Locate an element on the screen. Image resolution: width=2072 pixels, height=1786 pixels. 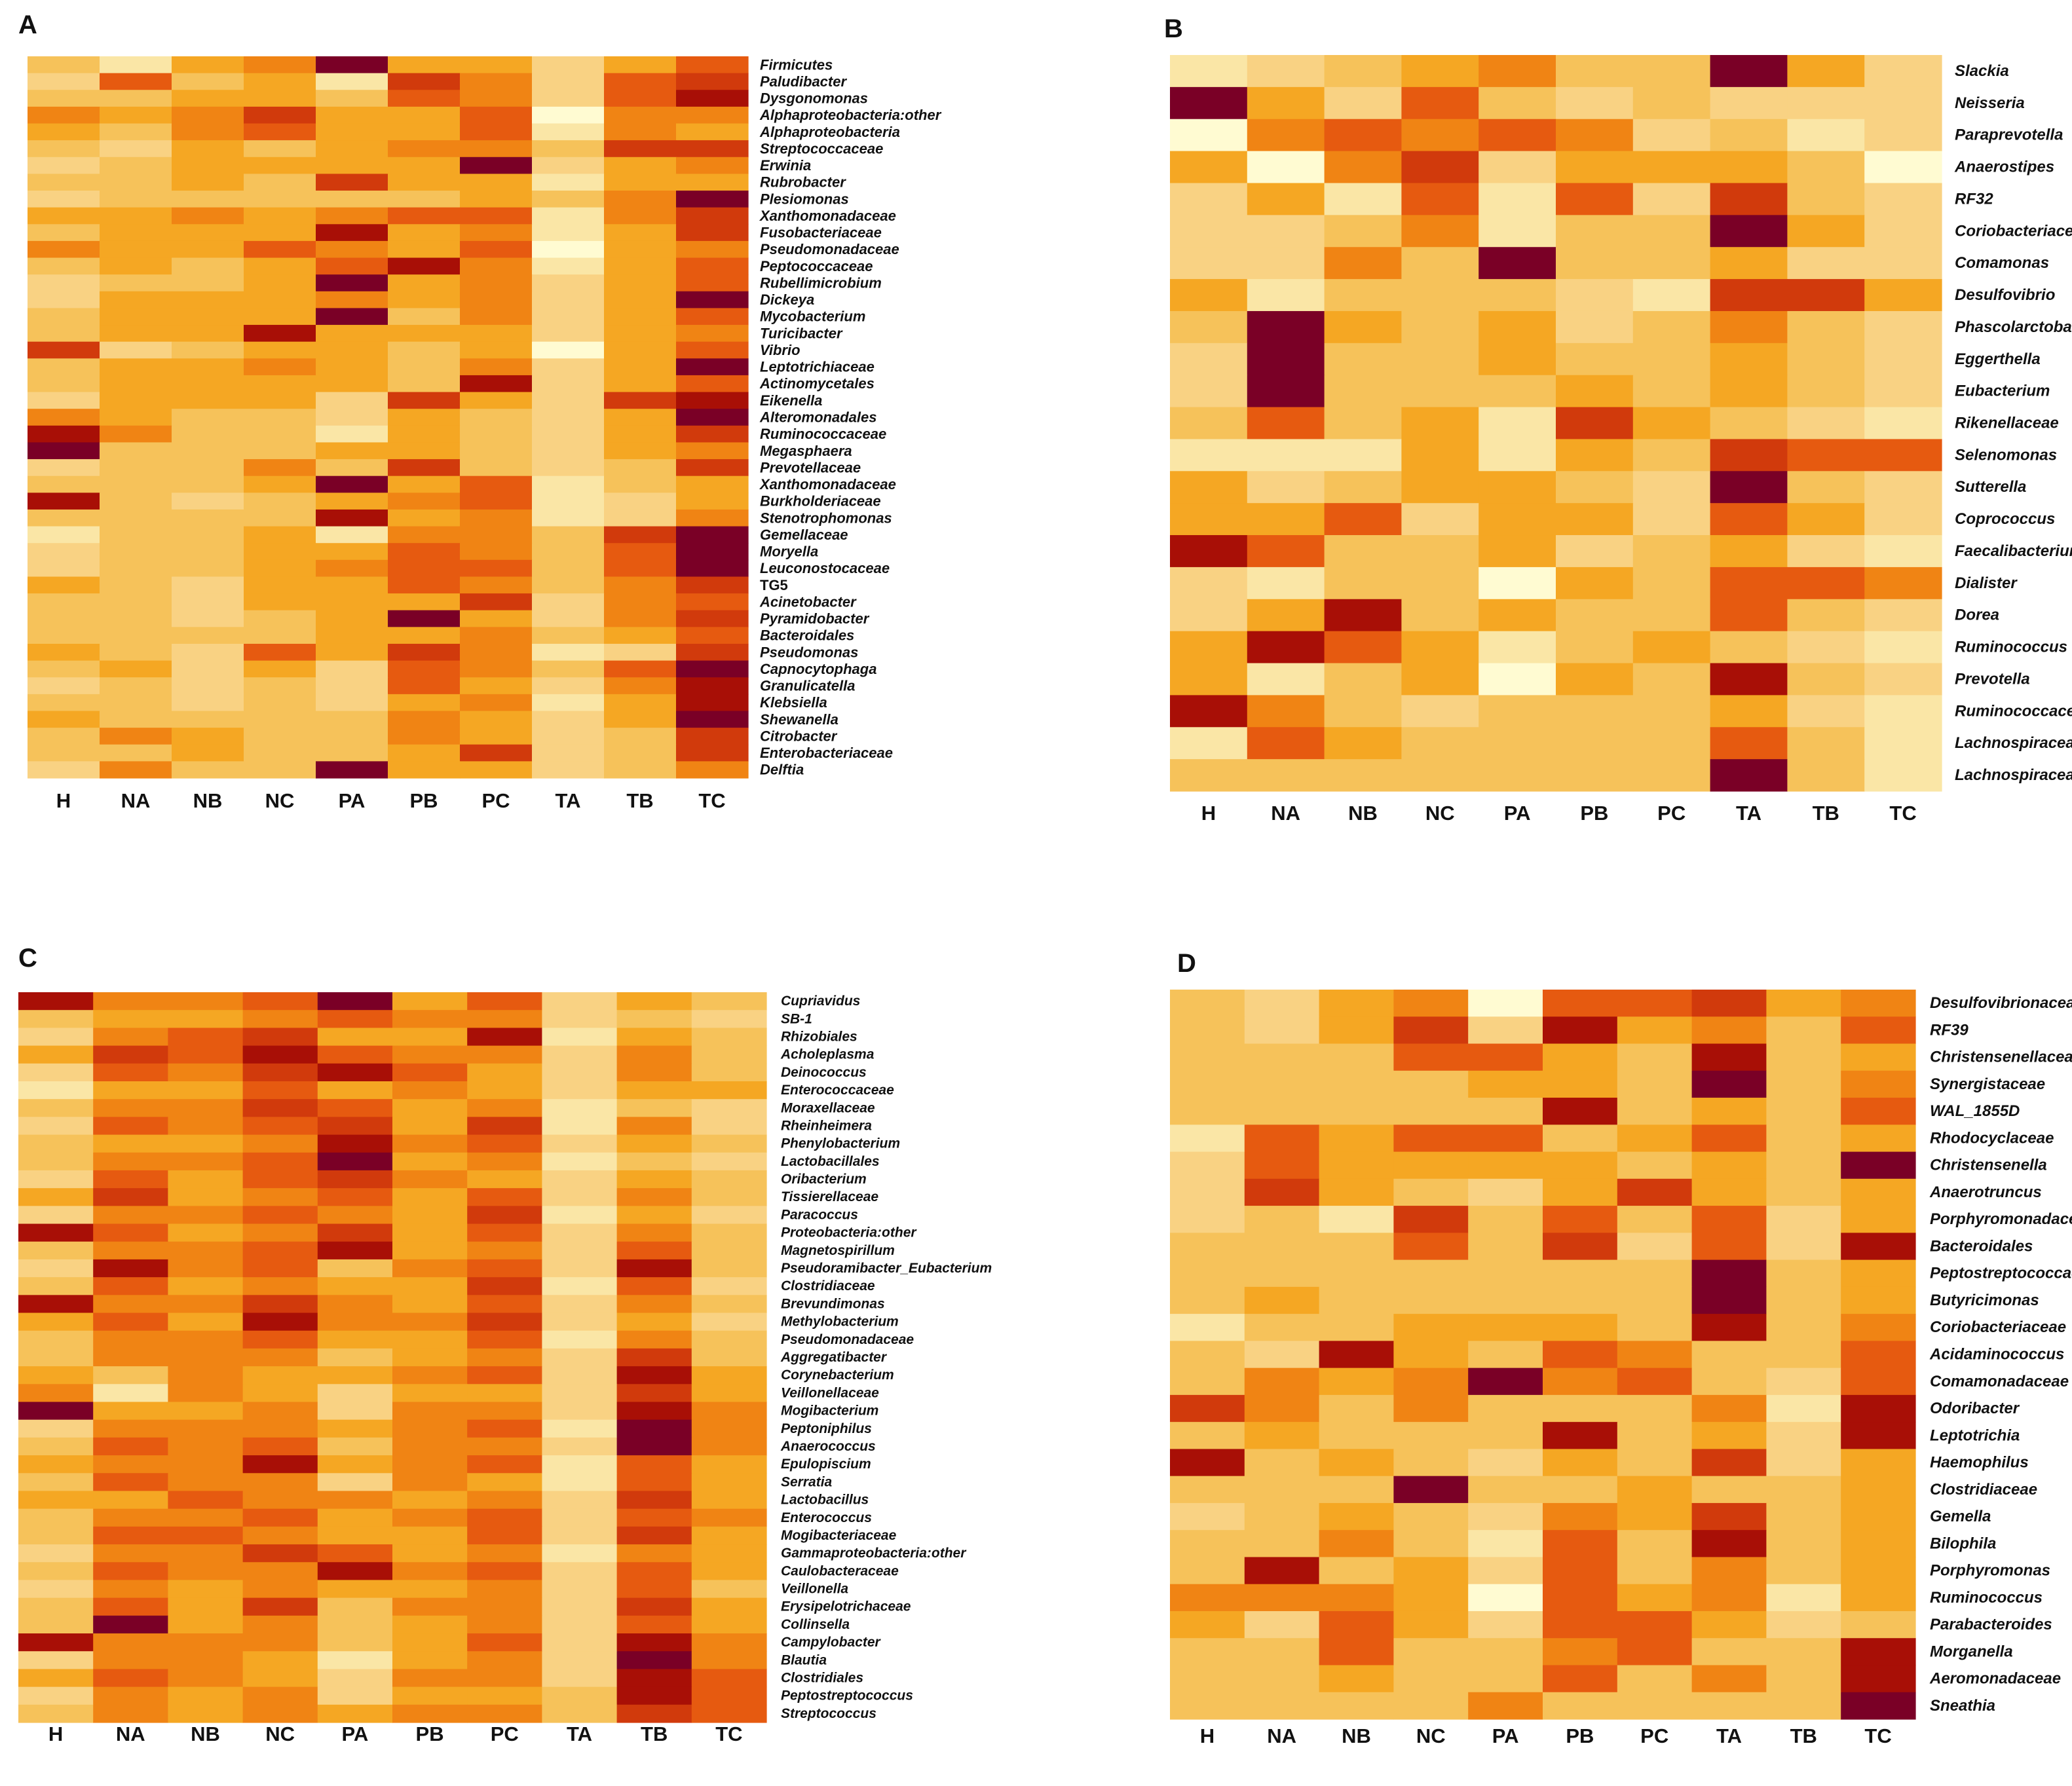
heatmap-a-row-label: Shewanella is located at coordinates (799, 719).